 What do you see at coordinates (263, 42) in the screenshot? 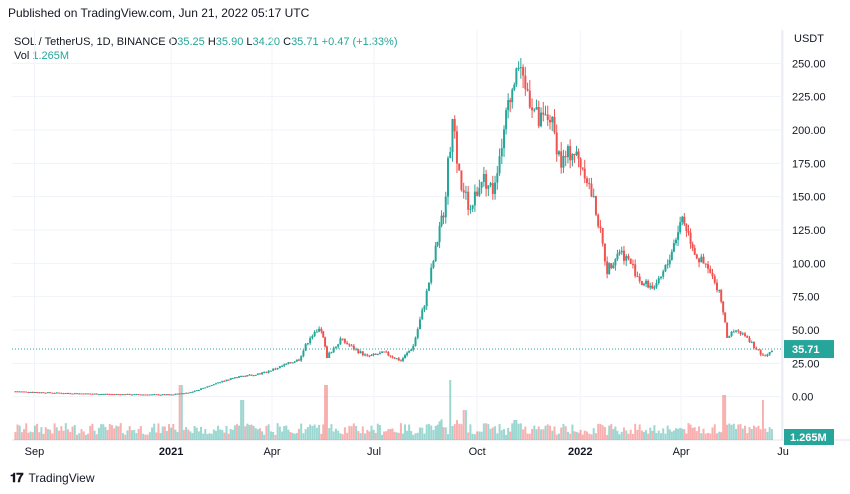
I see `legend-low: L34.20` at bounding box center [263, 42].